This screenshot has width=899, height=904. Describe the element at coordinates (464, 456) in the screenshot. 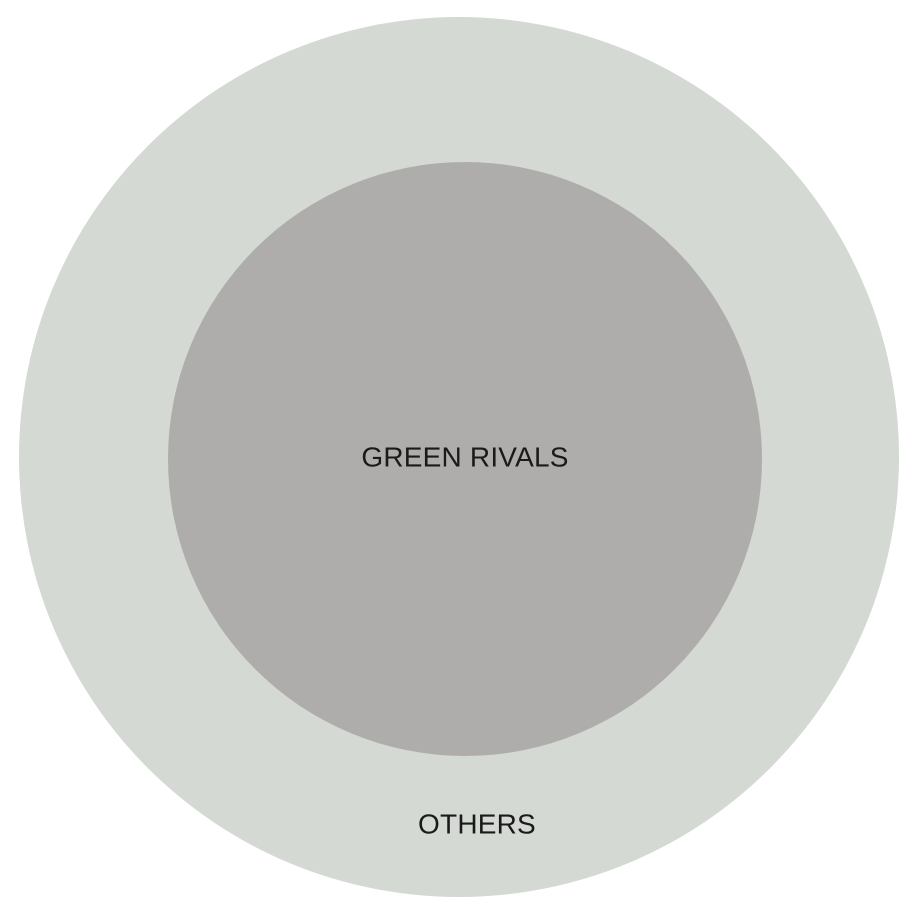

I see `inner-circle-label: GREEN RIVALS` at that location.